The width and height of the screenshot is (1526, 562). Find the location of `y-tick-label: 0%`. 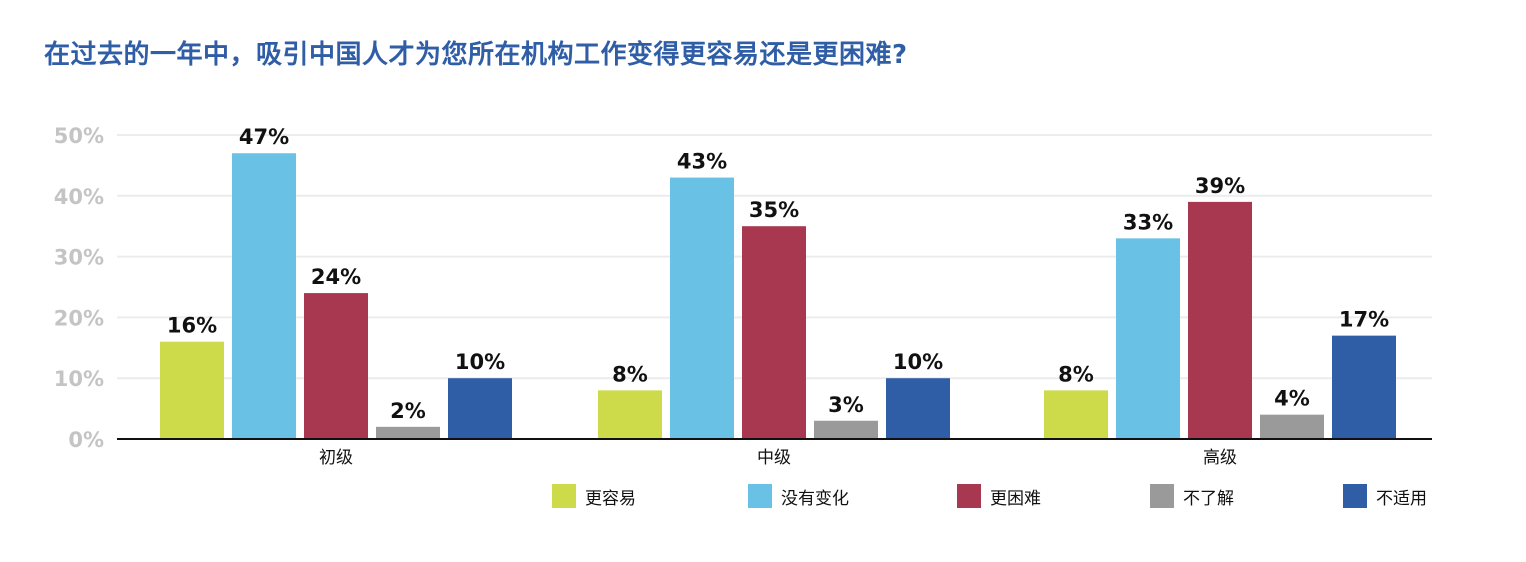

y-tick-label: 0% is located at coordinates (86, 440).